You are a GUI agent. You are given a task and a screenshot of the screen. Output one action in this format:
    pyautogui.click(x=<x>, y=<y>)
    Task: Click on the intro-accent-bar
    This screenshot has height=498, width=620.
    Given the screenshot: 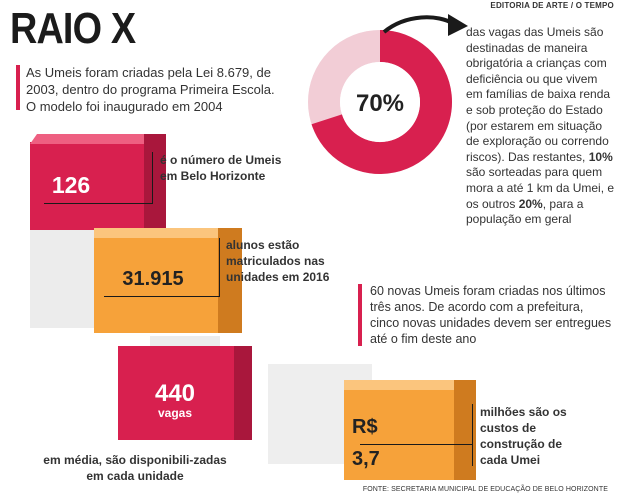 What is the action you would take?
    pyautogui.click(x=18, y=87)
    